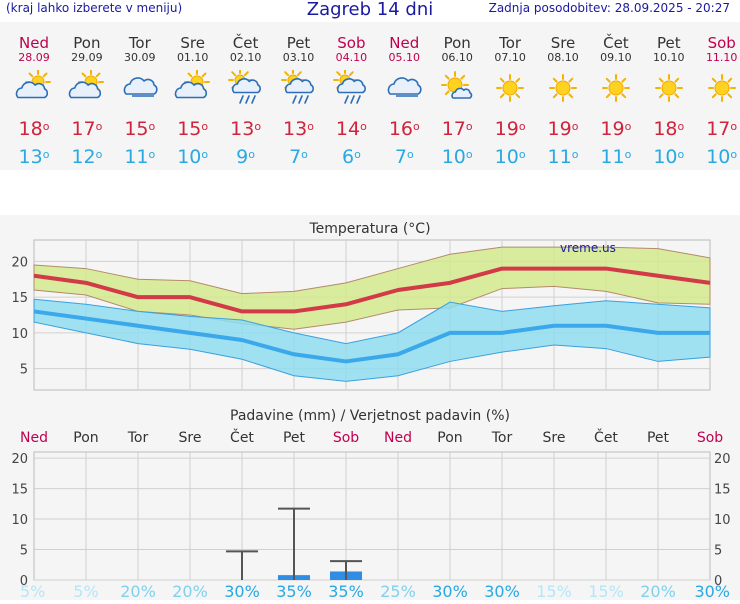 The height and width of the screenshot is (604, 740). I want to click on day-column: Pet 10.10 18o 10o, so click(669, 95).